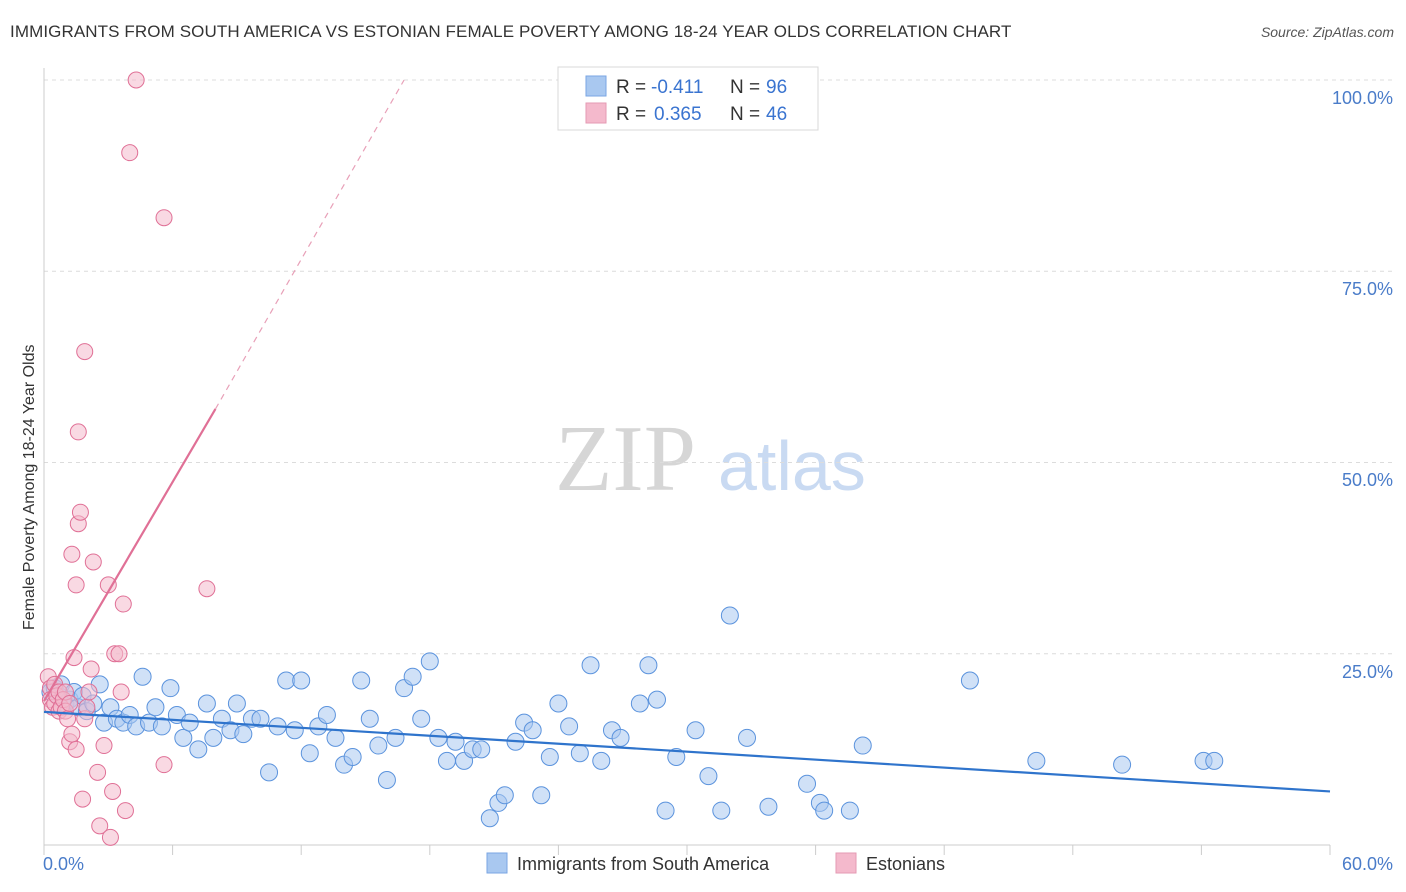  Describe the element at coordinates (309, 244) in the screenshot. I see `trend-line-estonians-extension` at that location.